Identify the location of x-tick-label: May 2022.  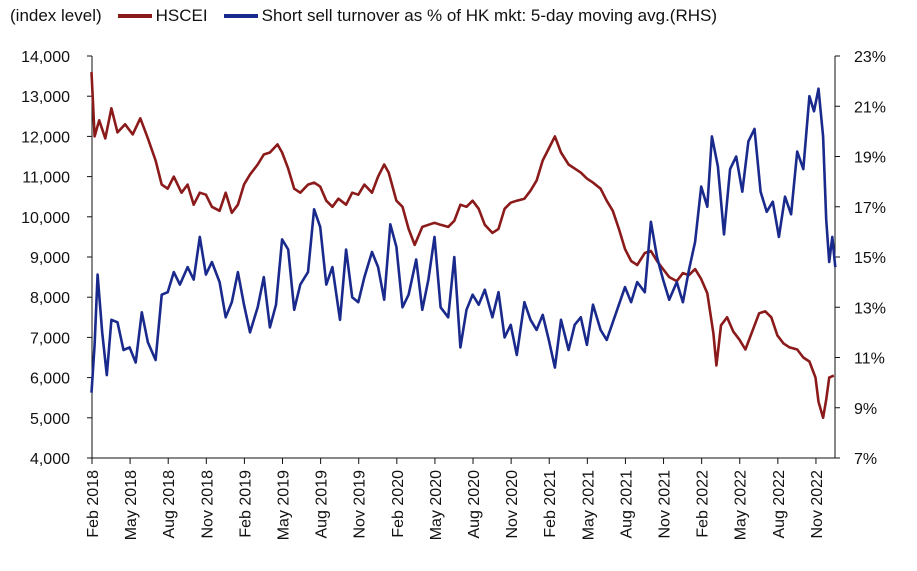
(741, 505).